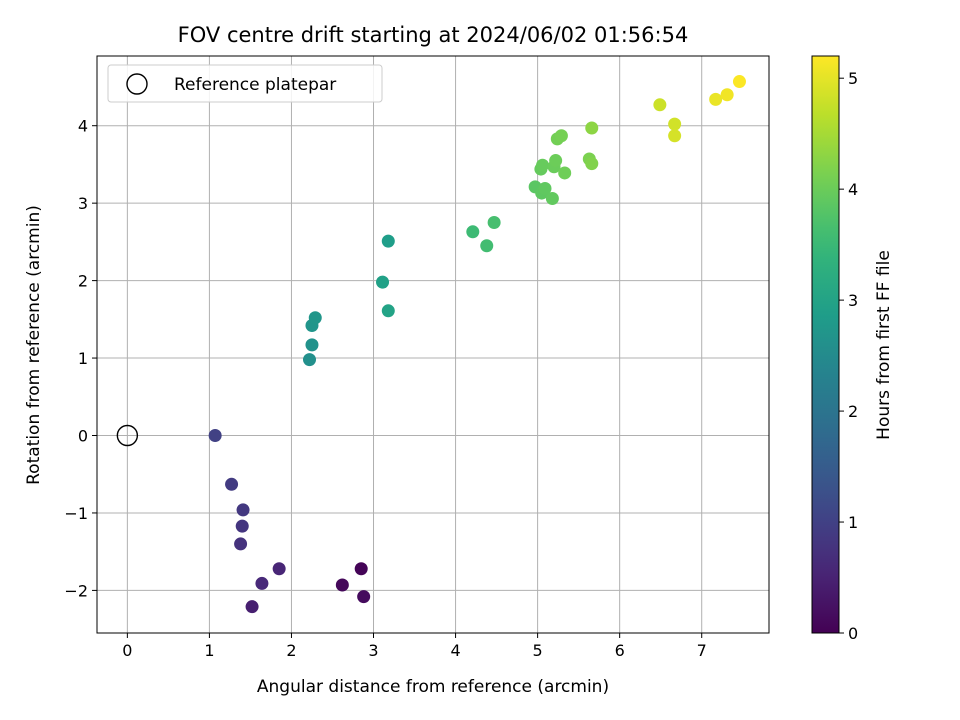  Describe the element at coordinates (853, 300) in the screenshot. I see `colorbar-tick-label: 3` at that location.